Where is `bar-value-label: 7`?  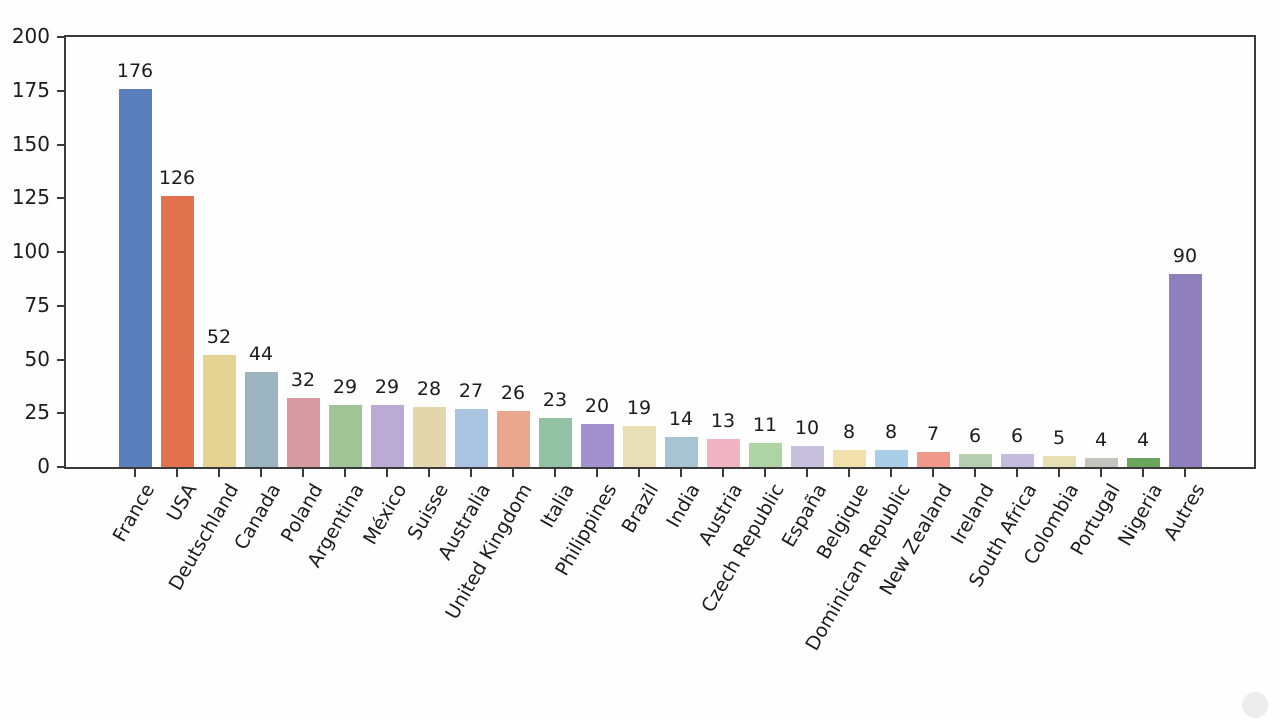
bar-value-label: 7 is located at coordinates (933, 433).